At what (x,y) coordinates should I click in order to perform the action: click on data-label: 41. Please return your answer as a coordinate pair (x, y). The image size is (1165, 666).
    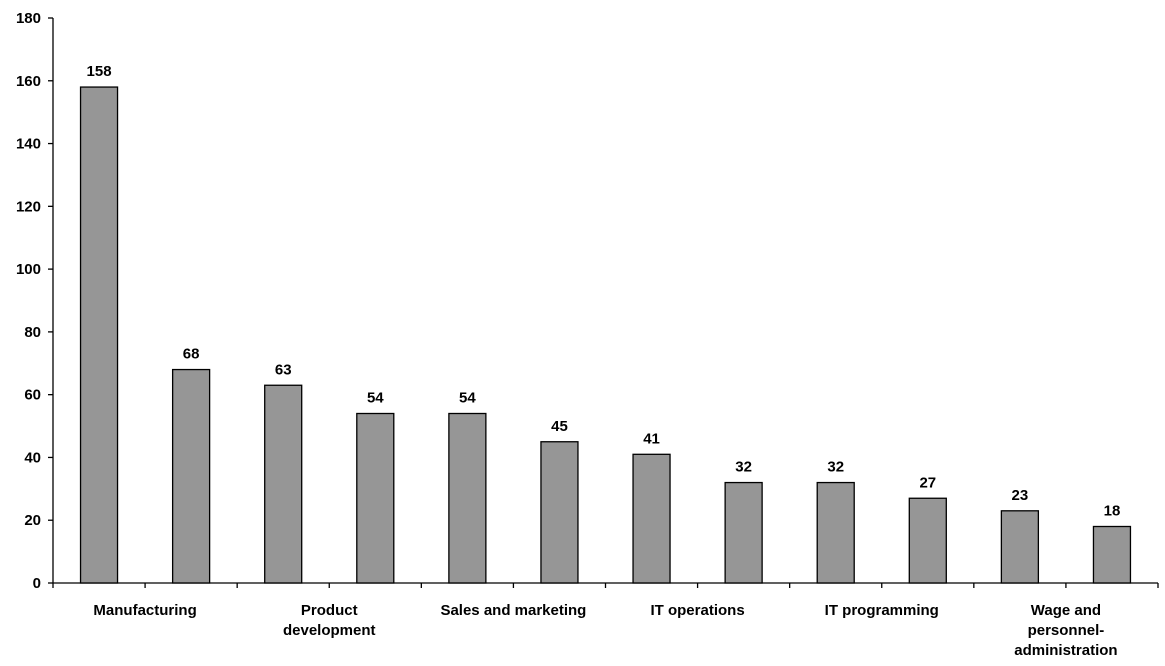
    Looking at the image, I should click on (651, 438).